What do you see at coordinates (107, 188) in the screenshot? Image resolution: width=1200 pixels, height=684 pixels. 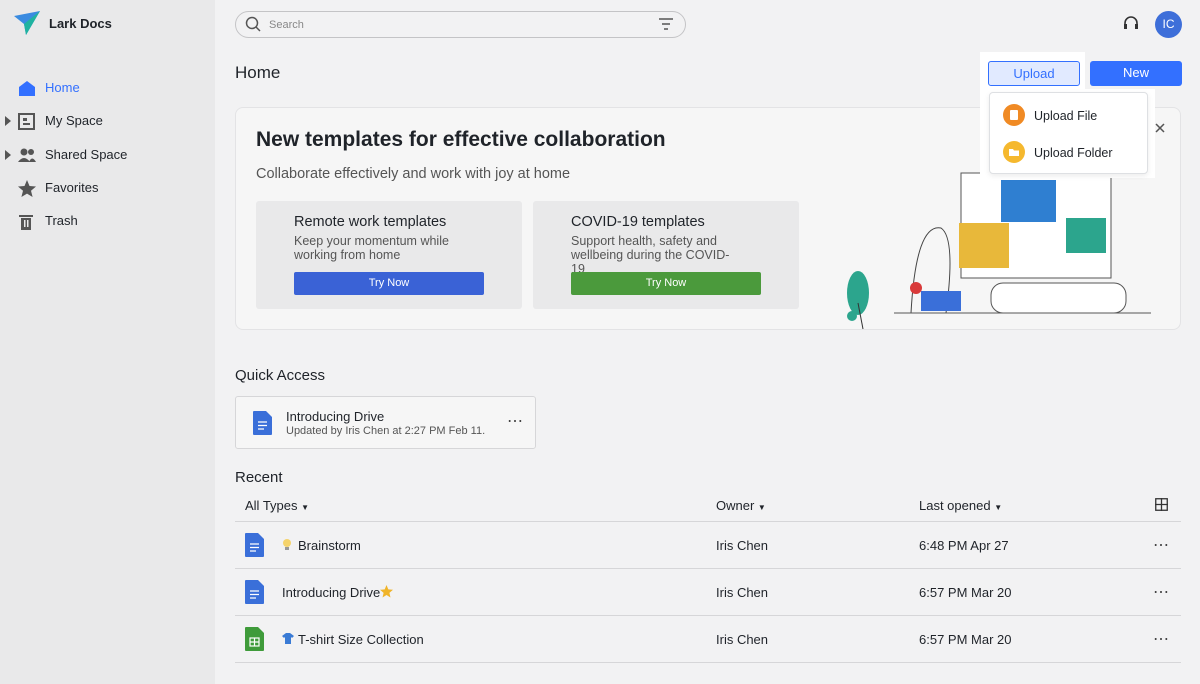 I see `nav-item: Favorites` at bounding box center [107, 188].